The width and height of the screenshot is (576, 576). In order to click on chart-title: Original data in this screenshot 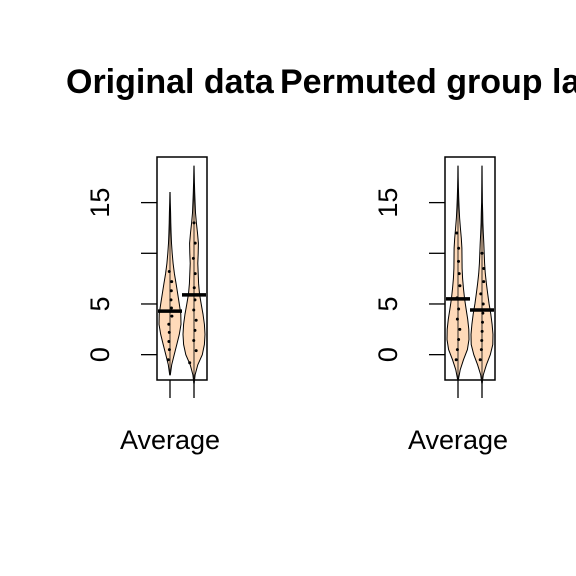, I will do `click(170, 82)`.